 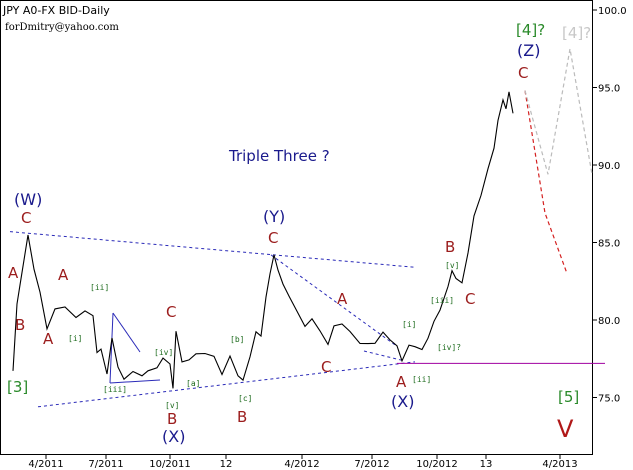 I want to click on y-tick-label: 90.0, so click(x=609, y=166).